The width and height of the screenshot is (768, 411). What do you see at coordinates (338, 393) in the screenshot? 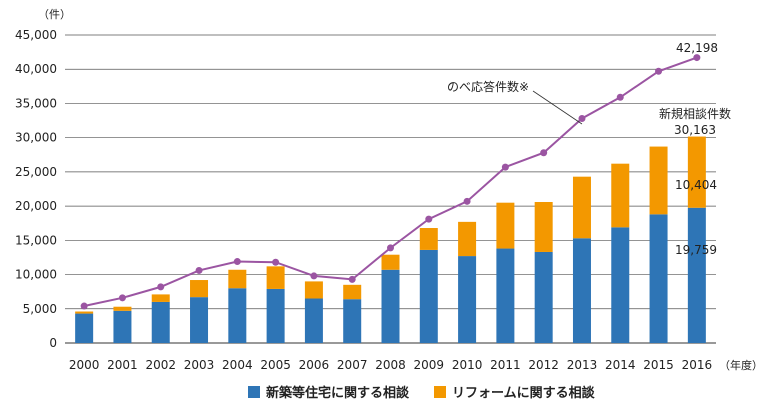
I see `legend-label-new-build: 新築等住宅に関する相談` at bounding box center [338, 393].